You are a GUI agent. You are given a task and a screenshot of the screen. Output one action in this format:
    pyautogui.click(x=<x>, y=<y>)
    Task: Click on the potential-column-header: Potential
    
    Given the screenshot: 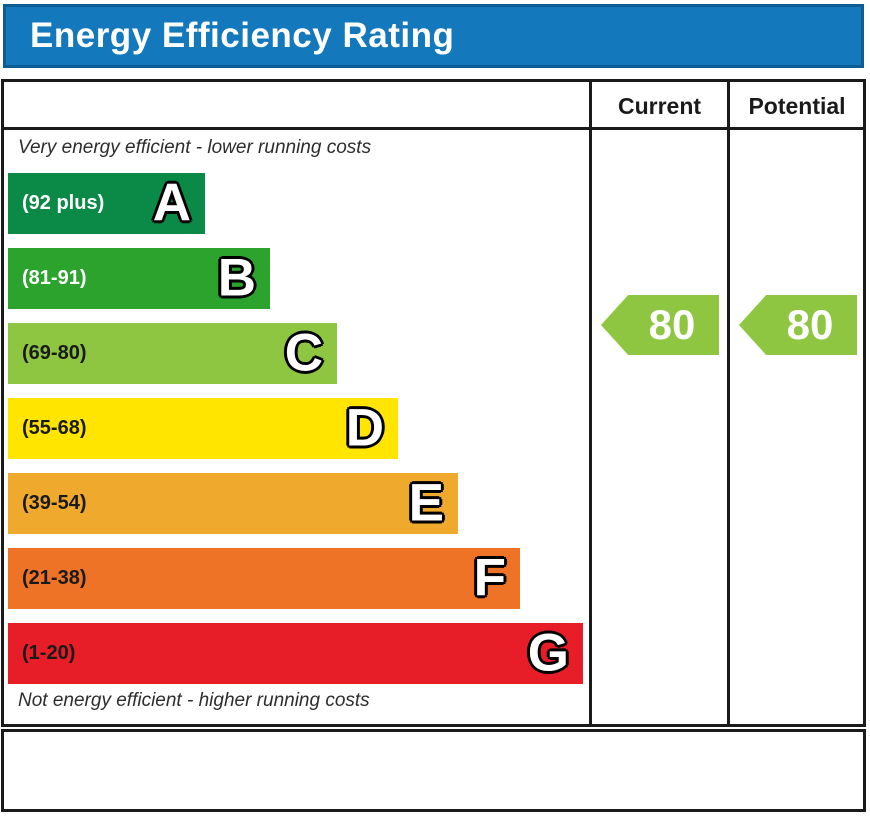 What is the action you would take?
    pyautogui.click(x=797, y=105)
    